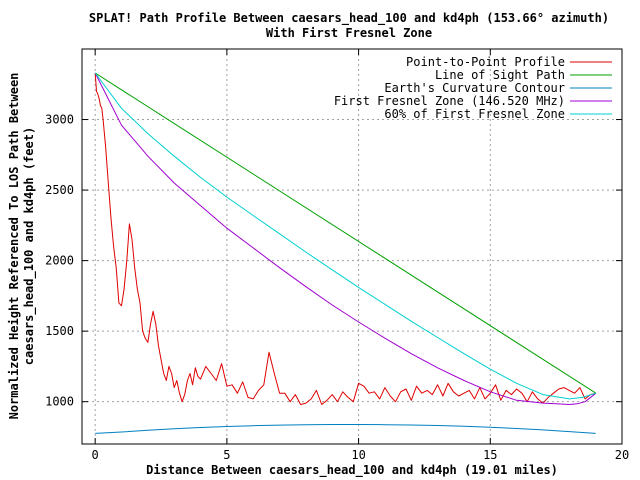 This screenshot has width=640, height=480. What do you see at coordinates (59, 261) in the screenshot?
I see `y-tick-label: 2000` at bounding box center [59, 261].